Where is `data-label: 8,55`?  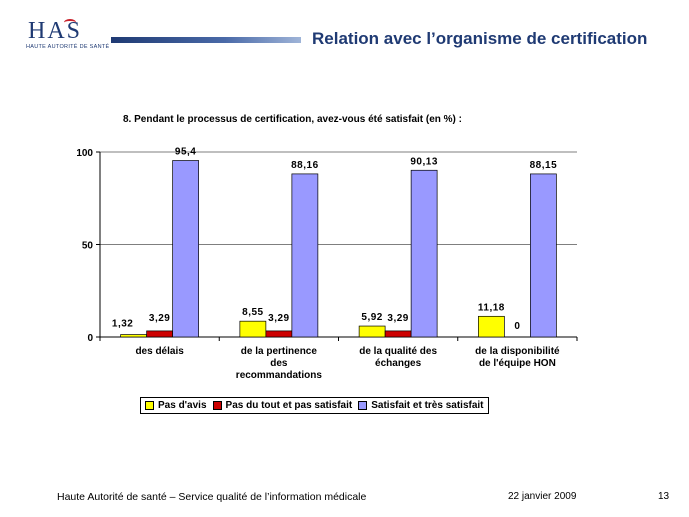 data-label: 8,55 is located at coordinates (252, 312).